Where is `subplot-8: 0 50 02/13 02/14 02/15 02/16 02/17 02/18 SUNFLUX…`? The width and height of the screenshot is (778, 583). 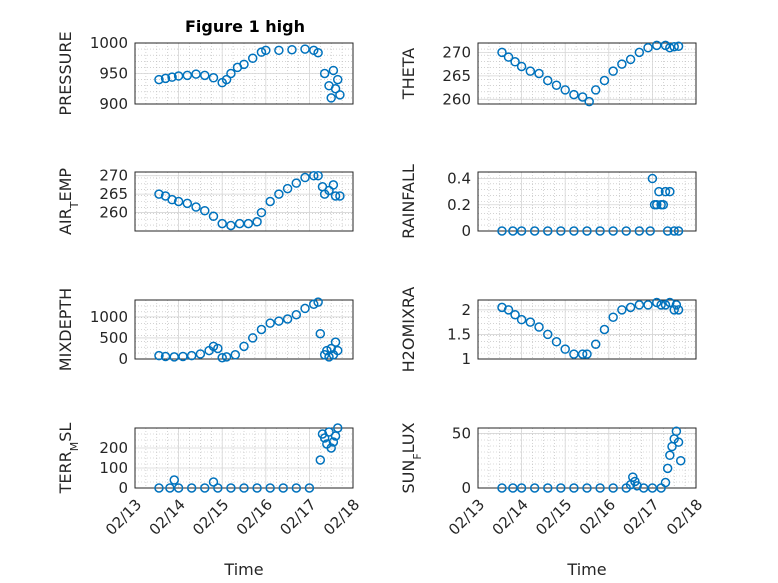
subplot-8: 0 50 02/13 02/14 02/15 02/16 02/17 02/18 SUNFLUX… is located at coordinates (552, 500).